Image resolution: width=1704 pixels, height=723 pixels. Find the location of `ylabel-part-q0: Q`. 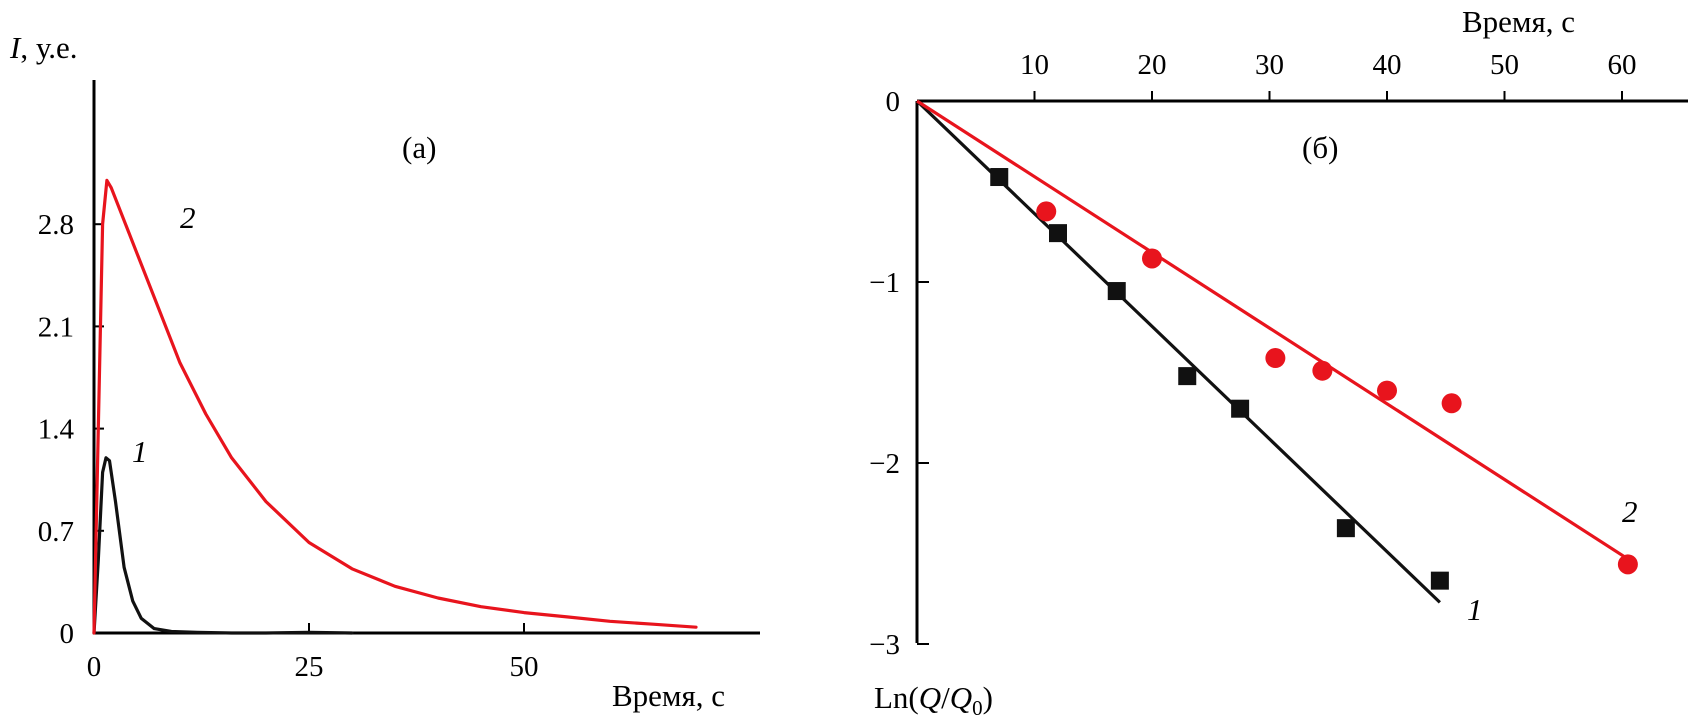

ylabel-part-q0: Q is located at coordinates (961, 697).